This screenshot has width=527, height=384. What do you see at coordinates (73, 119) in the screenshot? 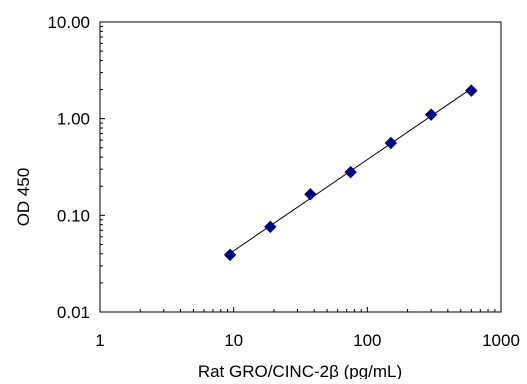
I see `y-tick-label: 1.00` at bounding box center [73, 119].